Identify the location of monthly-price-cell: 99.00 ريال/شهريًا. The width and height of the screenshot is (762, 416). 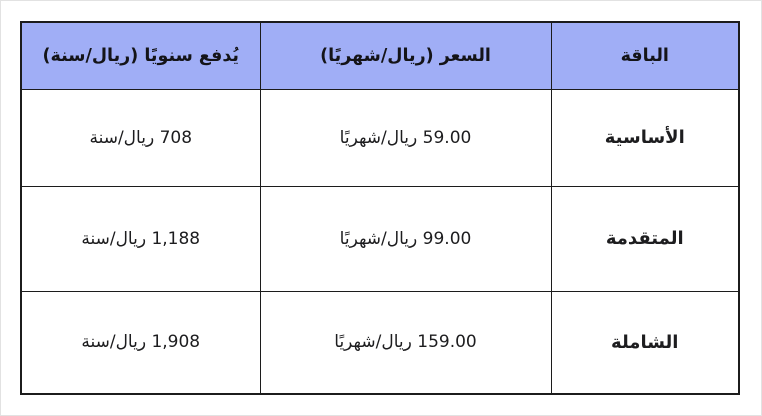
(405, 238).